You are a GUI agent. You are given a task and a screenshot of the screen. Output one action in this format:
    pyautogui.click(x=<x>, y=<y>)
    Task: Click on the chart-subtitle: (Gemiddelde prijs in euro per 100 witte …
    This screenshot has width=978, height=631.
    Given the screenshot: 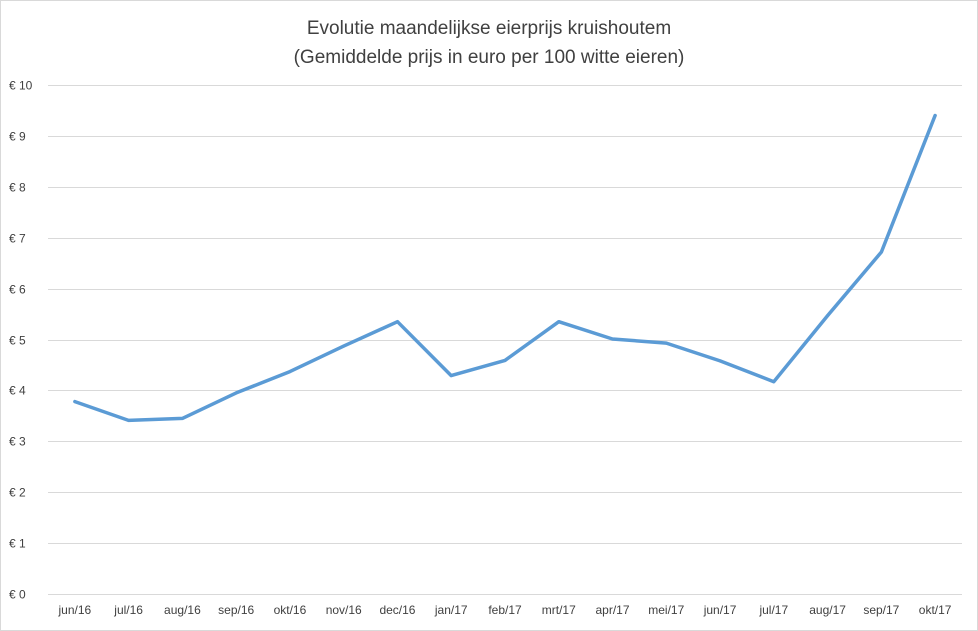 What is the action you would take?
    pyautogui.click(x=489, y=57)
    